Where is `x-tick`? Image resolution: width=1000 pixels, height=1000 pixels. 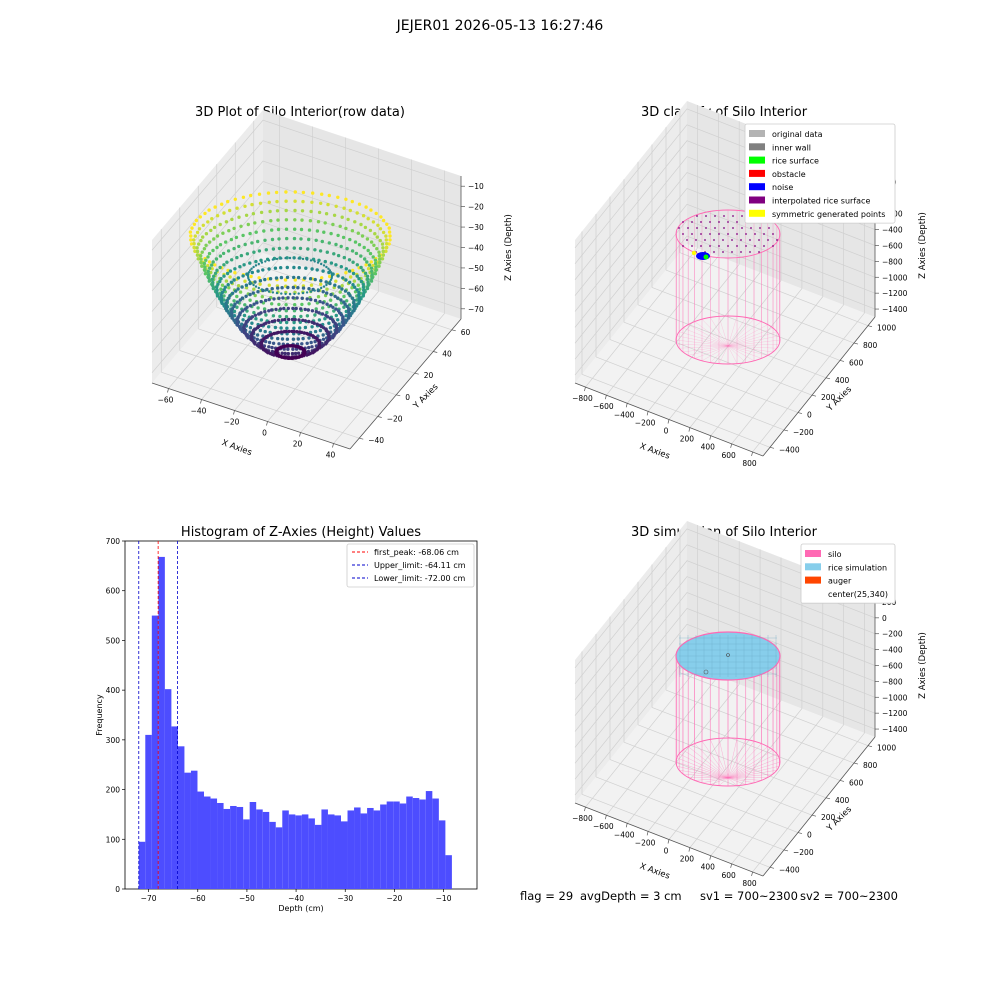 x-tick is located at coordinates (605, 397).